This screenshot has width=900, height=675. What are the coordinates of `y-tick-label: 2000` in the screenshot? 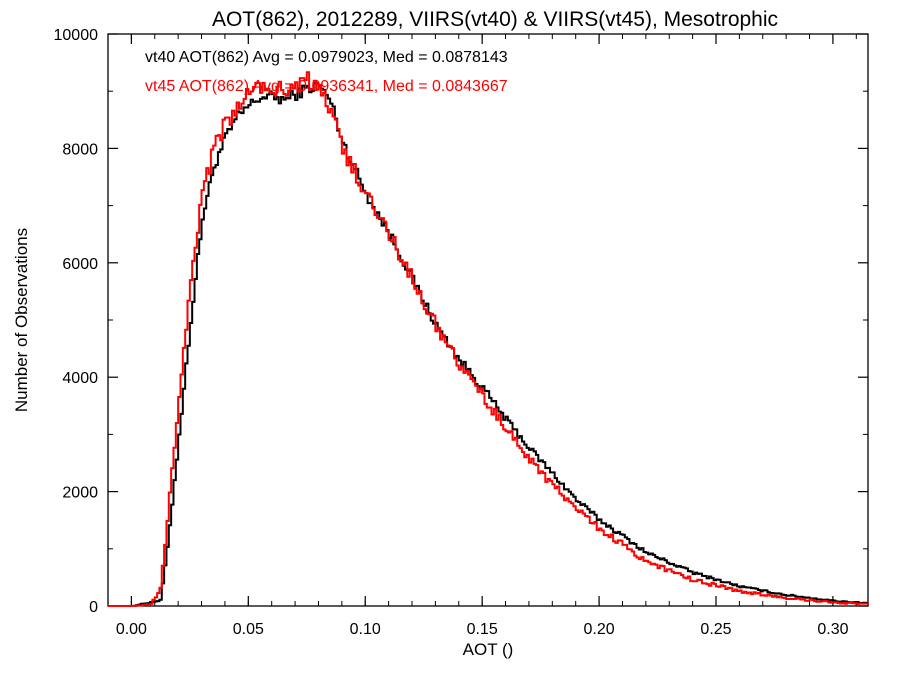 It's located at (80, 493).